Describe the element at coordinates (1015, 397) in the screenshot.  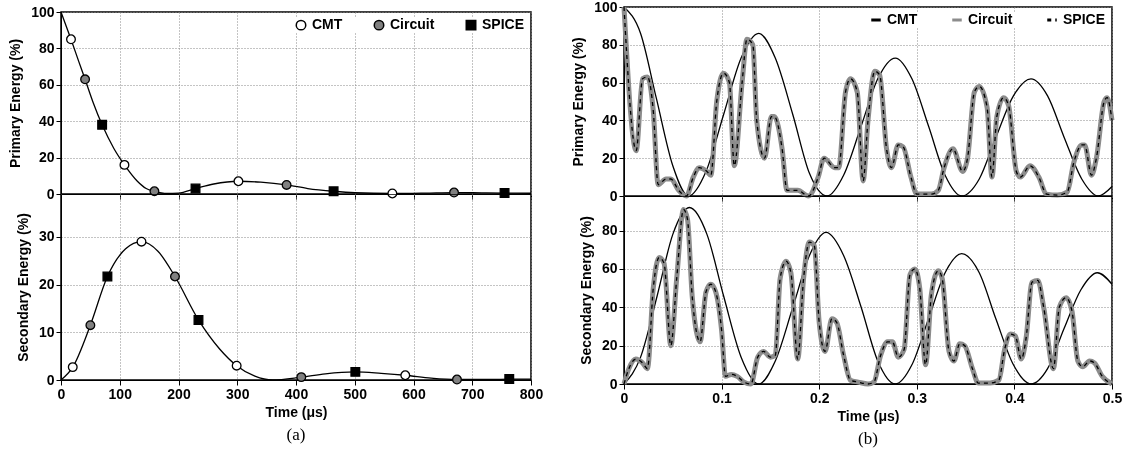
I see `x-tick-label: 0.4` at that location.